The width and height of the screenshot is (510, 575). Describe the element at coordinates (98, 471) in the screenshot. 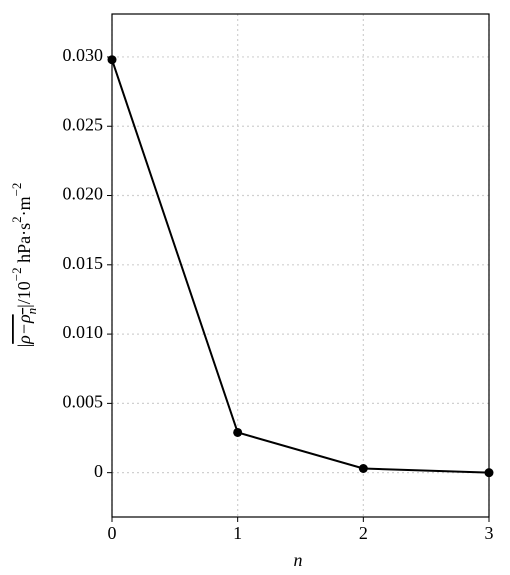

I see `y-tick-label: 0` at that location.